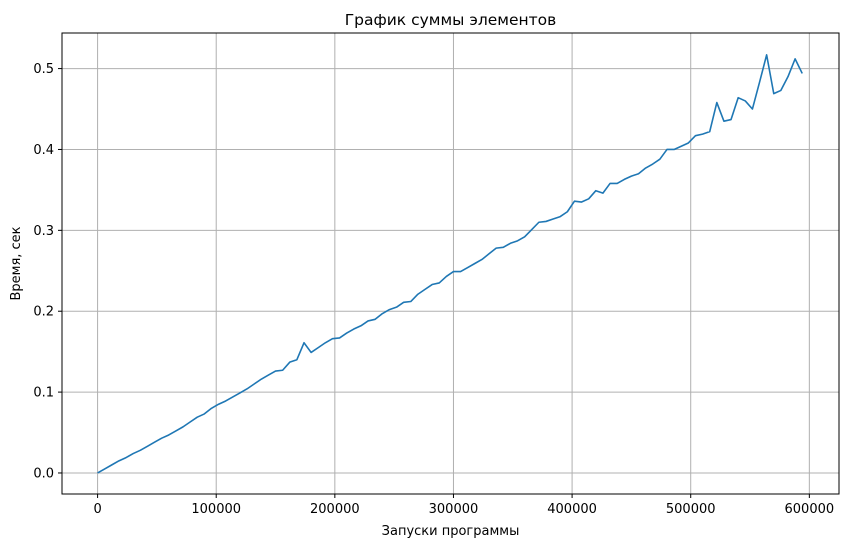 This screenshot has height=547, width=846. I want to click on x-tick-label: 500000, so click(691, 509).